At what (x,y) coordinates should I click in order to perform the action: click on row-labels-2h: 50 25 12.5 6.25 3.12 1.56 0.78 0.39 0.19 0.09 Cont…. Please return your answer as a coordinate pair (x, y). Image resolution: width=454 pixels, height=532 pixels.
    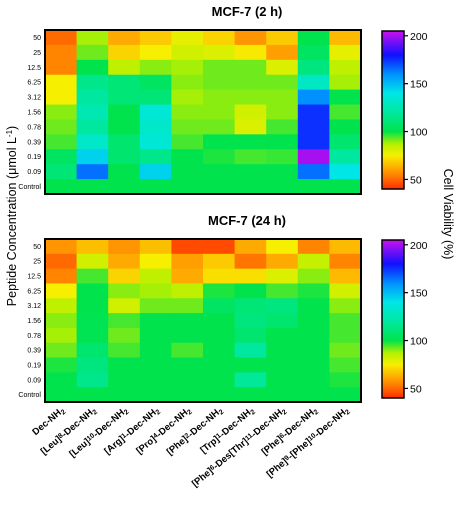
    Looking at the image, I should click on (29, 113).